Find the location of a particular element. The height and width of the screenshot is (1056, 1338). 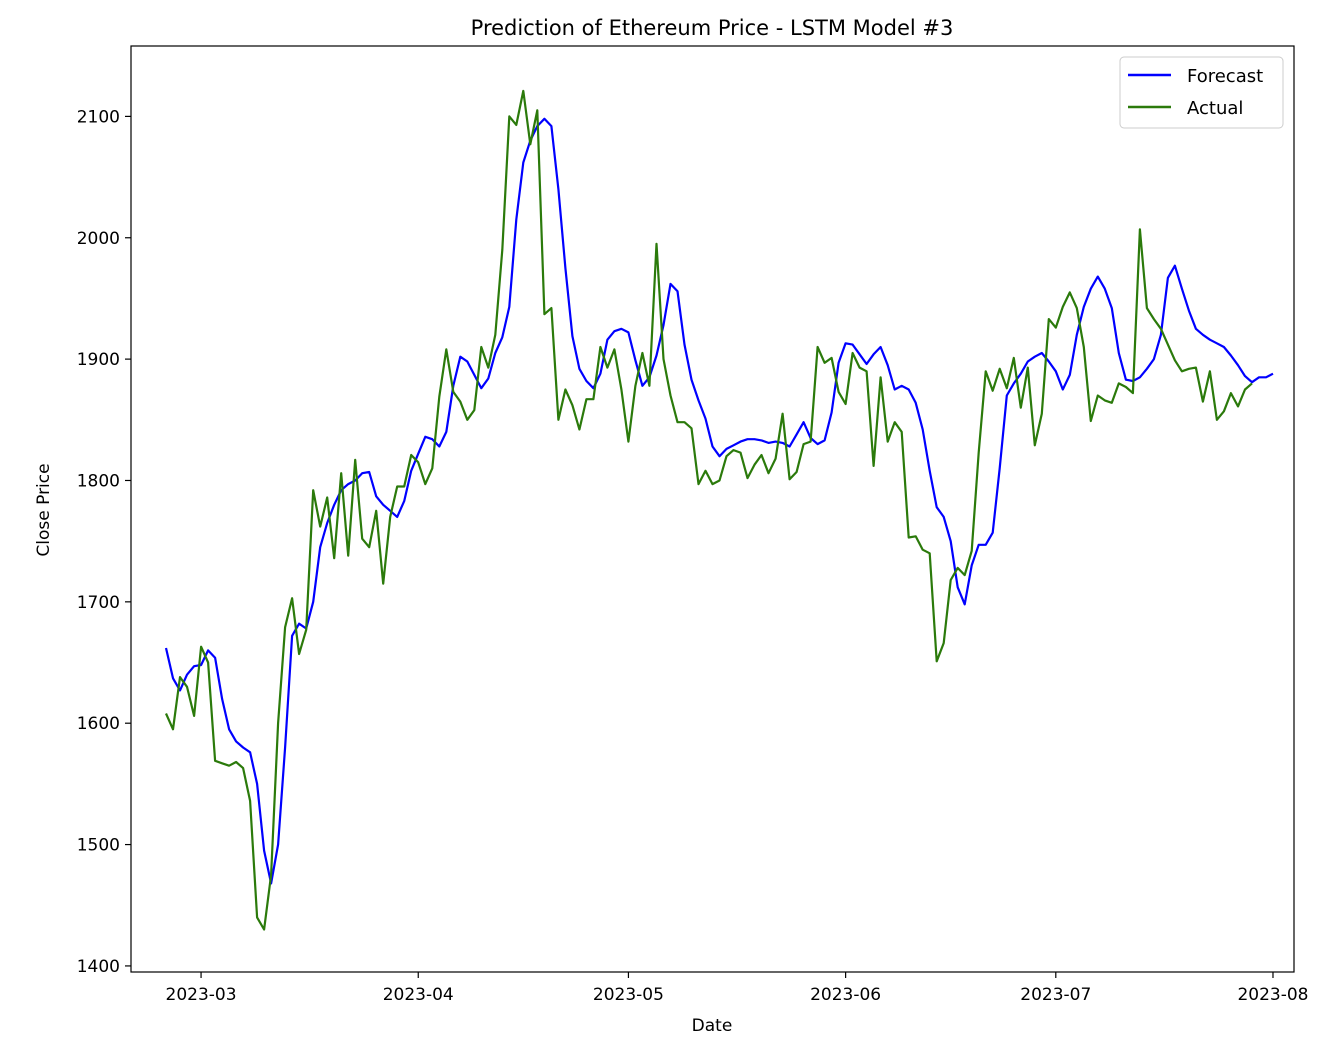

legend-label-actual: Actual is located at coordinates (1215, 108).